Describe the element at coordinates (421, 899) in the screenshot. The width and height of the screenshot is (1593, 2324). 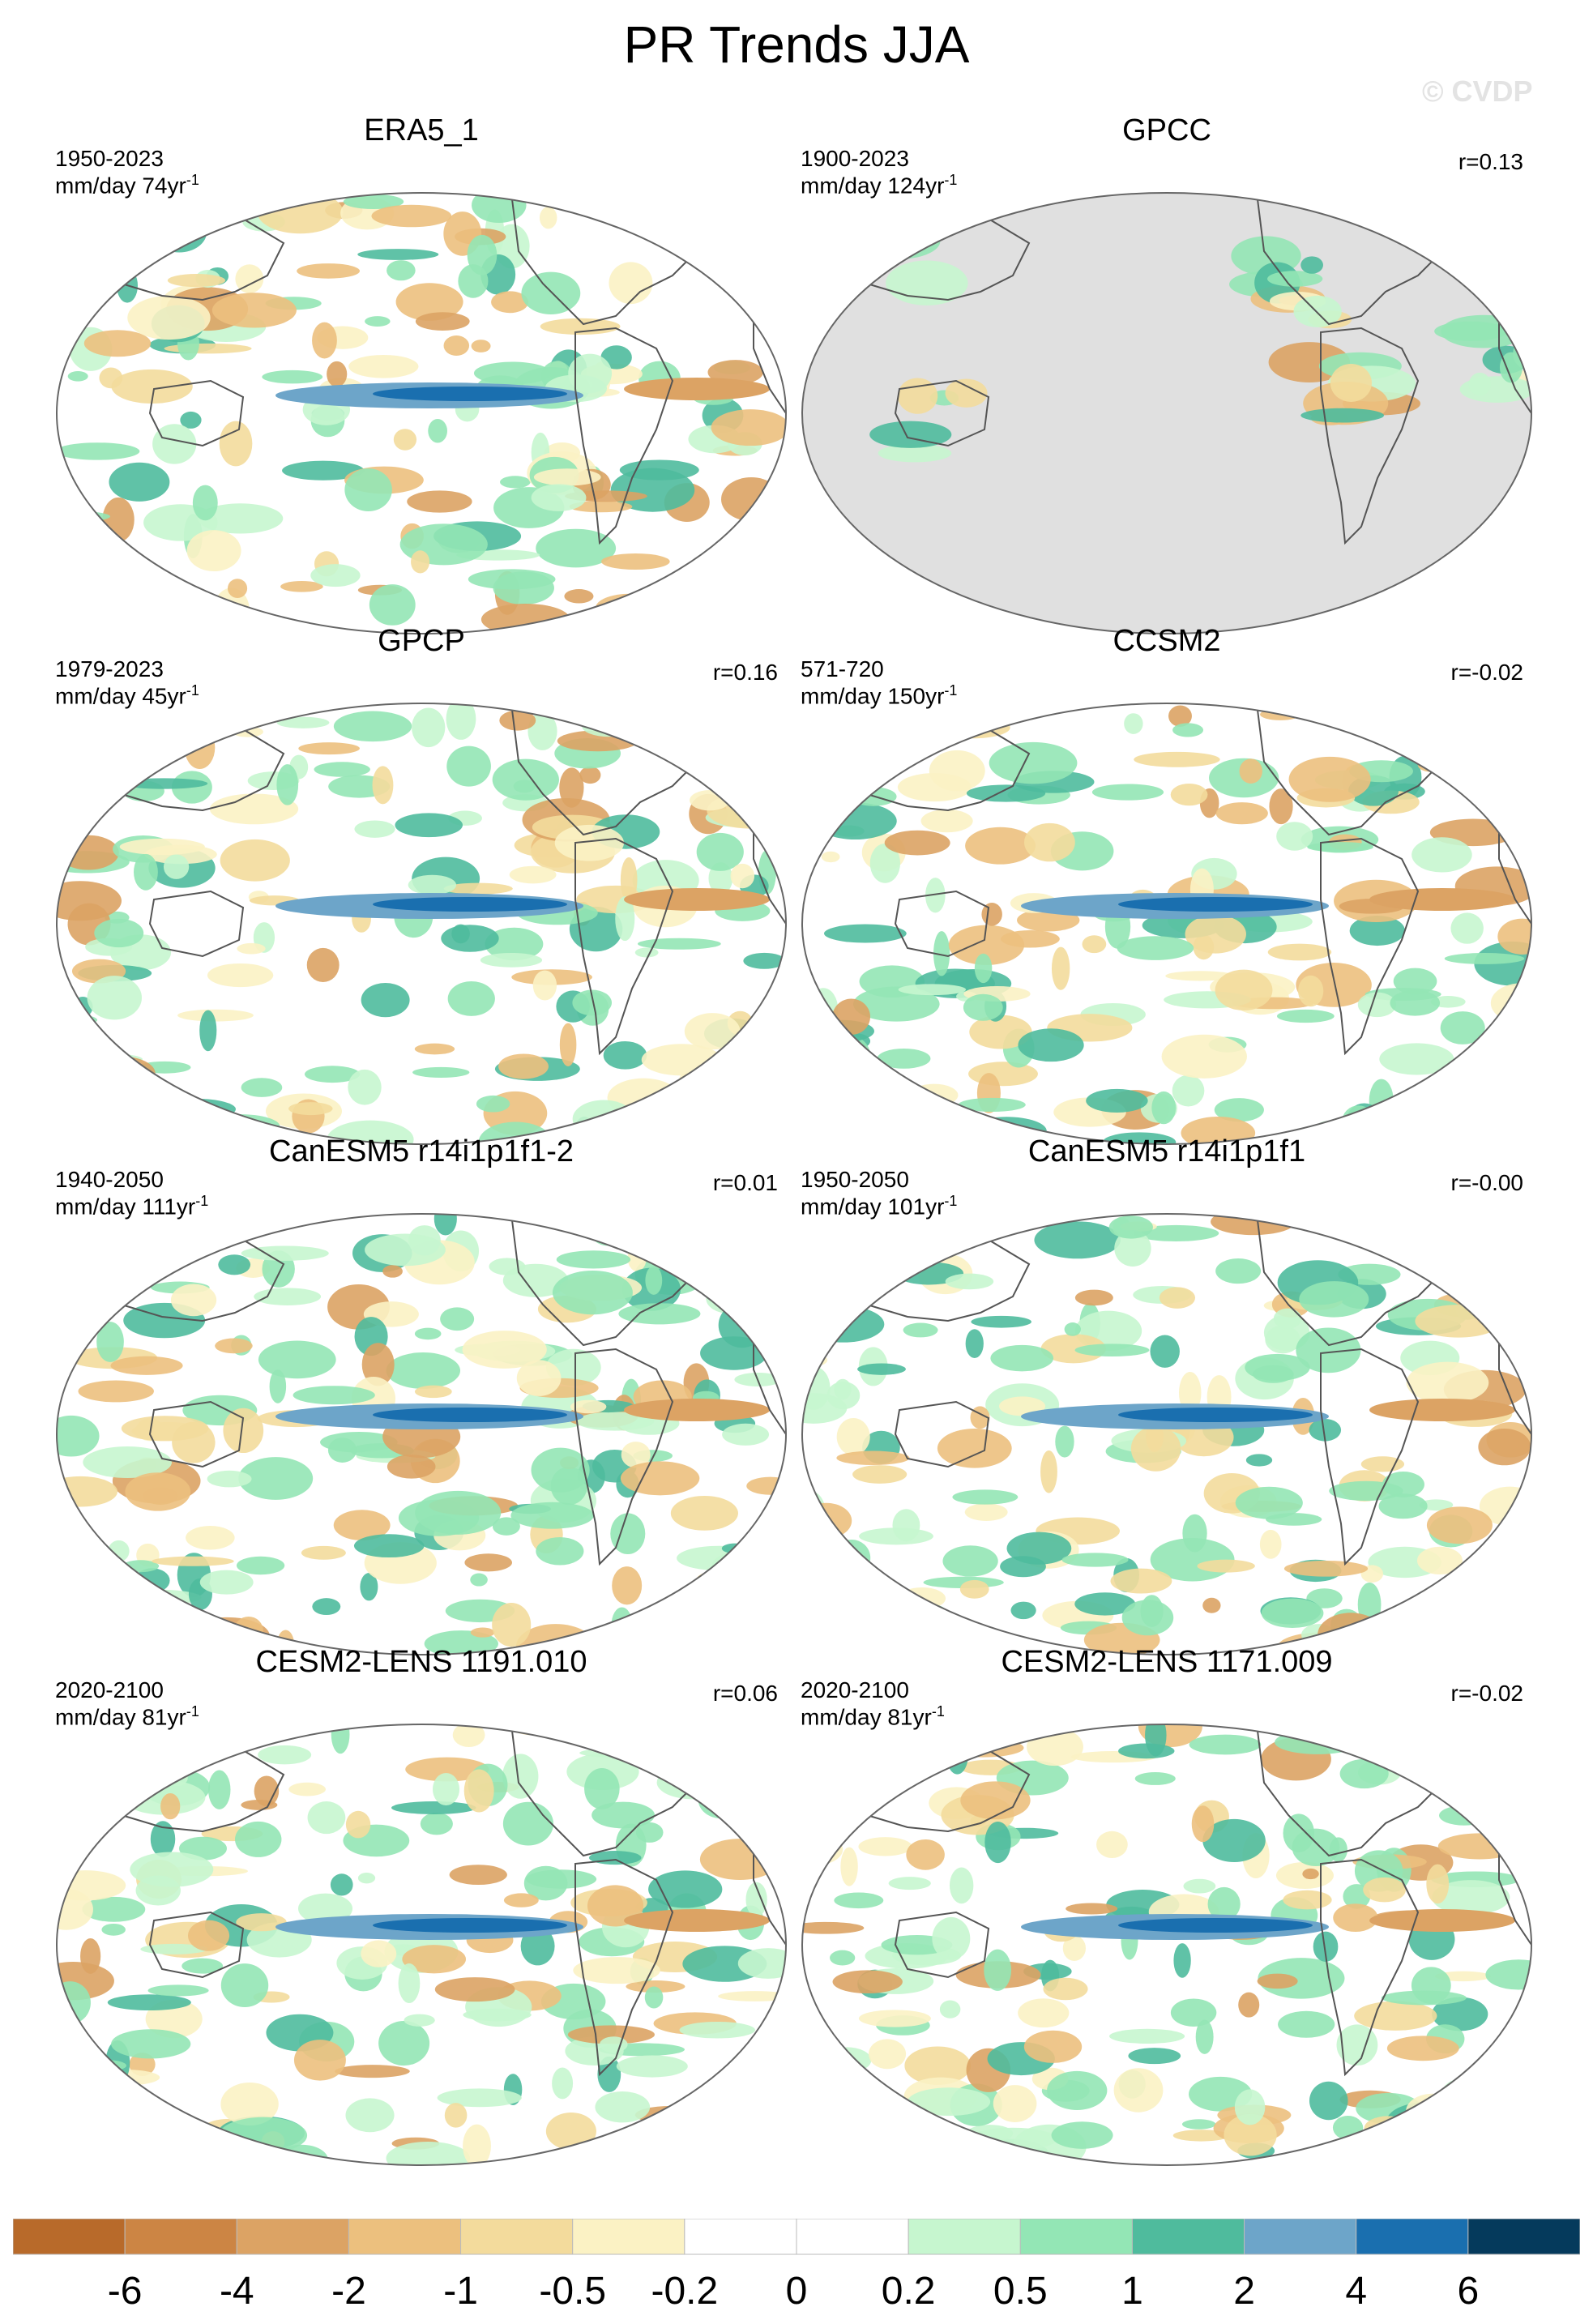
I see `map-panel: GPCP 1979-2023 mm/day 45yr-1 r=0.16` at that location.